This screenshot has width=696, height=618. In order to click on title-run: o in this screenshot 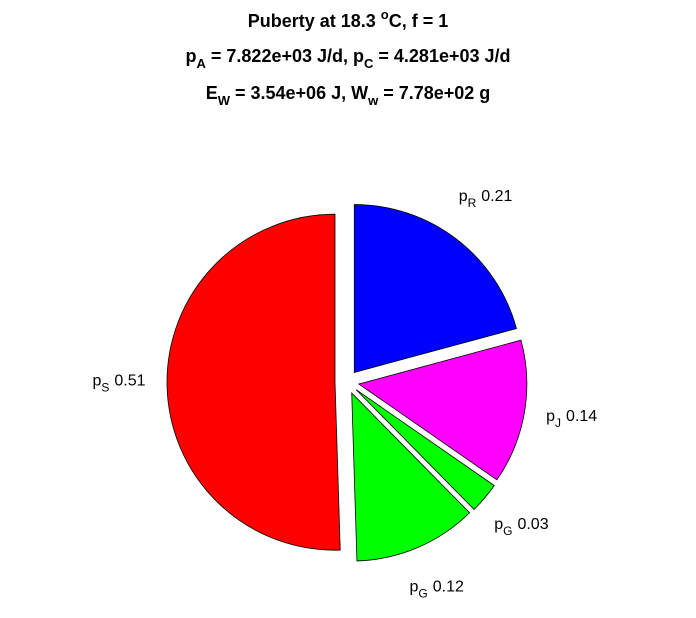, I will do `click(385, 14)`.